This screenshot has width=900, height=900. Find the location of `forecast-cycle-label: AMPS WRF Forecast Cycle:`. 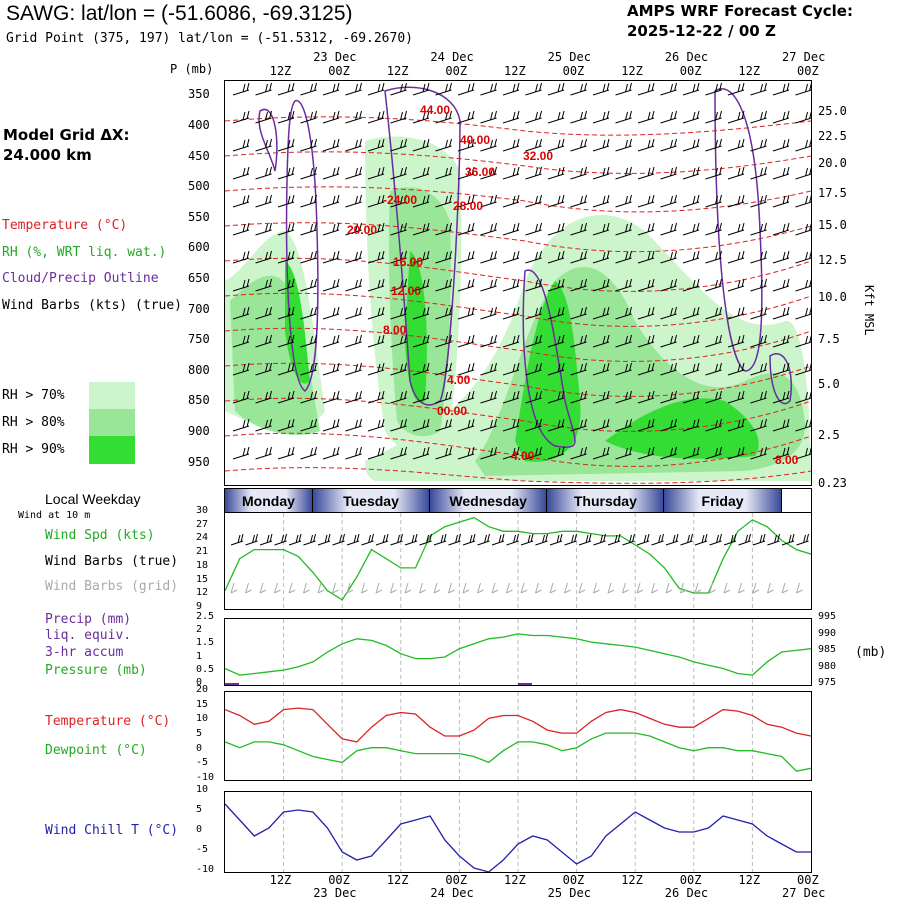

forecast-cycle-label: AMPS WRF Forecast Cycle: is located at coordinates (740, 11).